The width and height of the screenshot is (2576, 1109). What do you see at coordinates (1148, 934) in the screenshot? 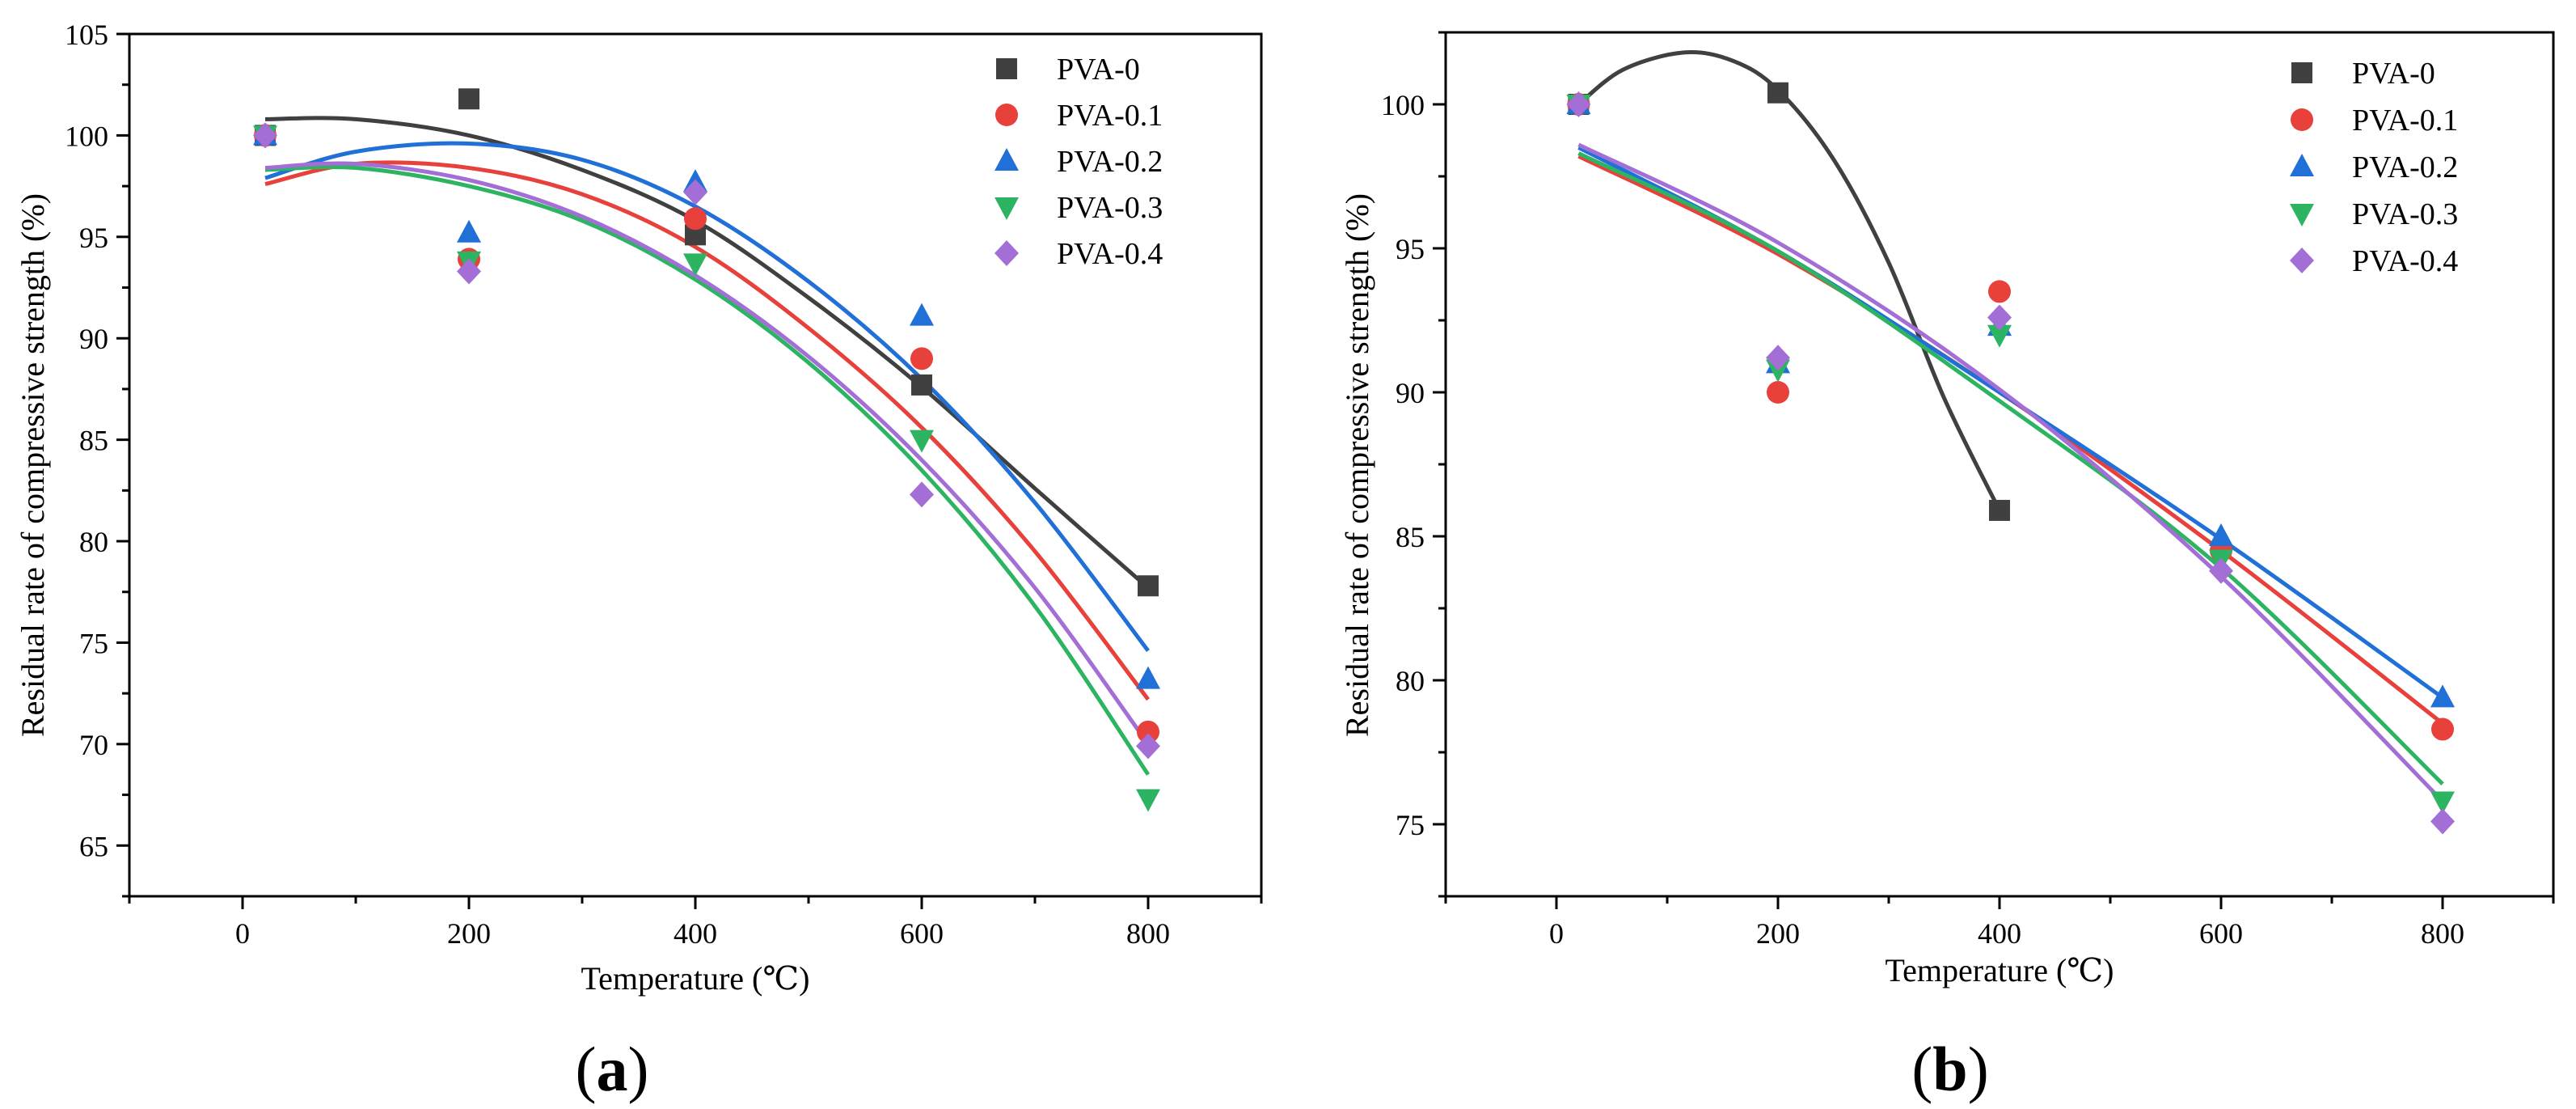
I see `x-tick-label-a: 800` at bounding box center [1148, 934].